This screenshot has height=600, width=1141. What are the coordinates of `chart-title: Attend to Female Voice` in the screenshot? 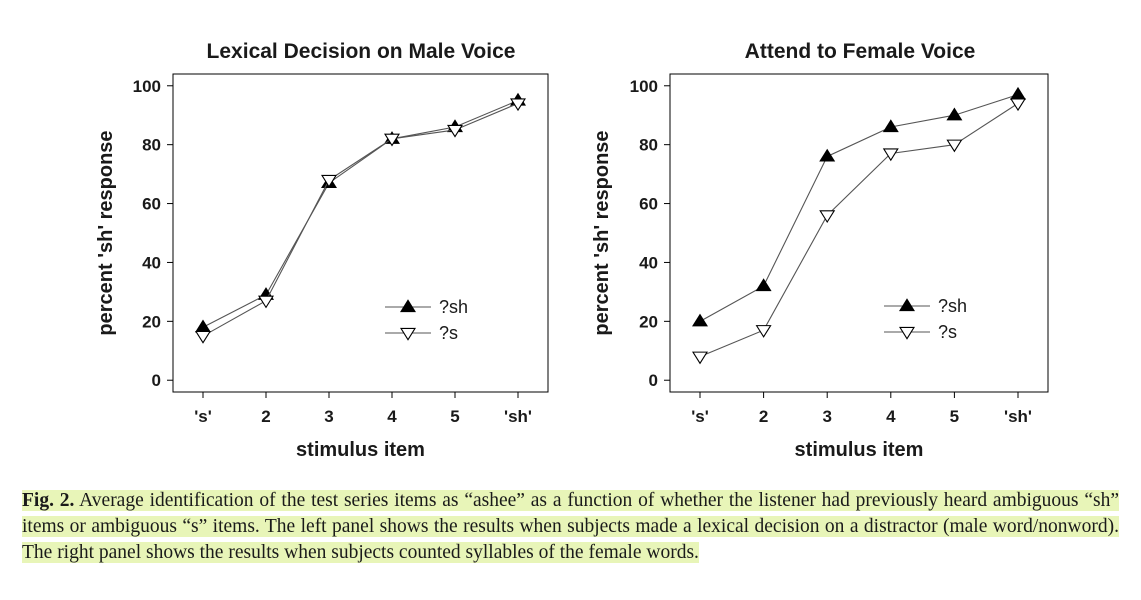 It's located at (860, 51).